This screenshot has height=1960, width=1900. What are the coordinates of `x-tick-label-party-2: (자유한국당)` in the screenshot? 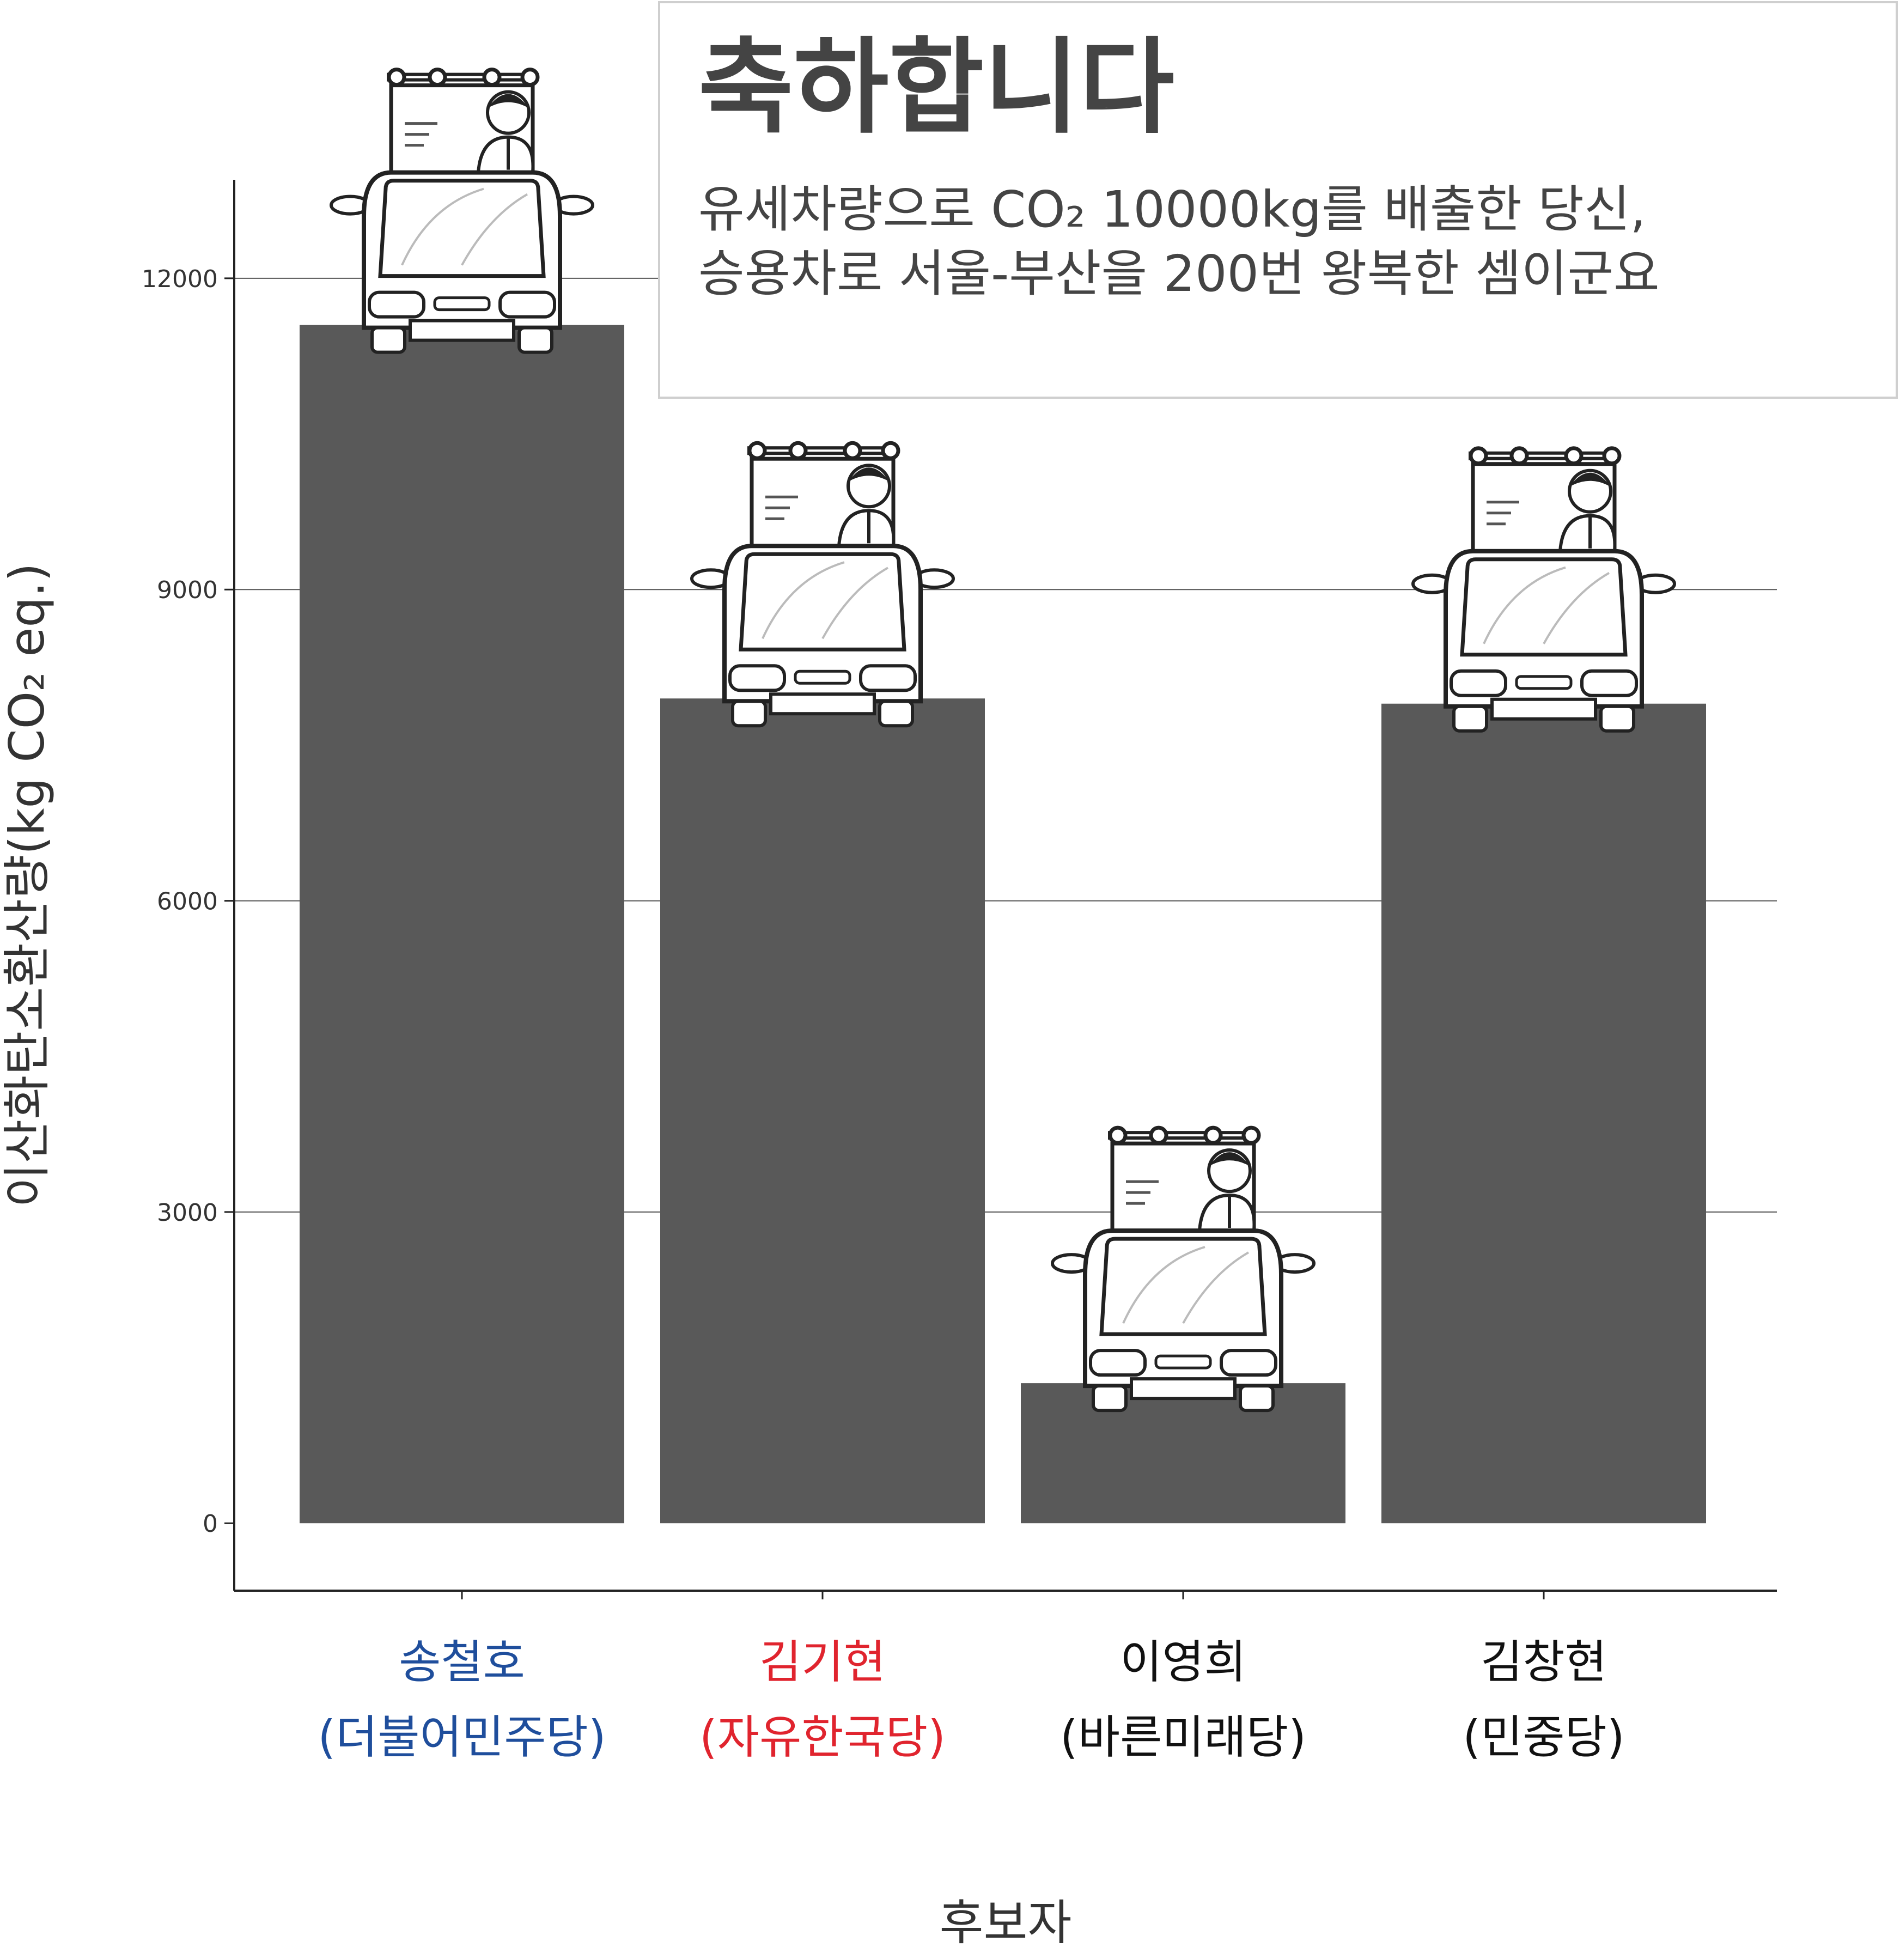 It's located at (822, 1737).